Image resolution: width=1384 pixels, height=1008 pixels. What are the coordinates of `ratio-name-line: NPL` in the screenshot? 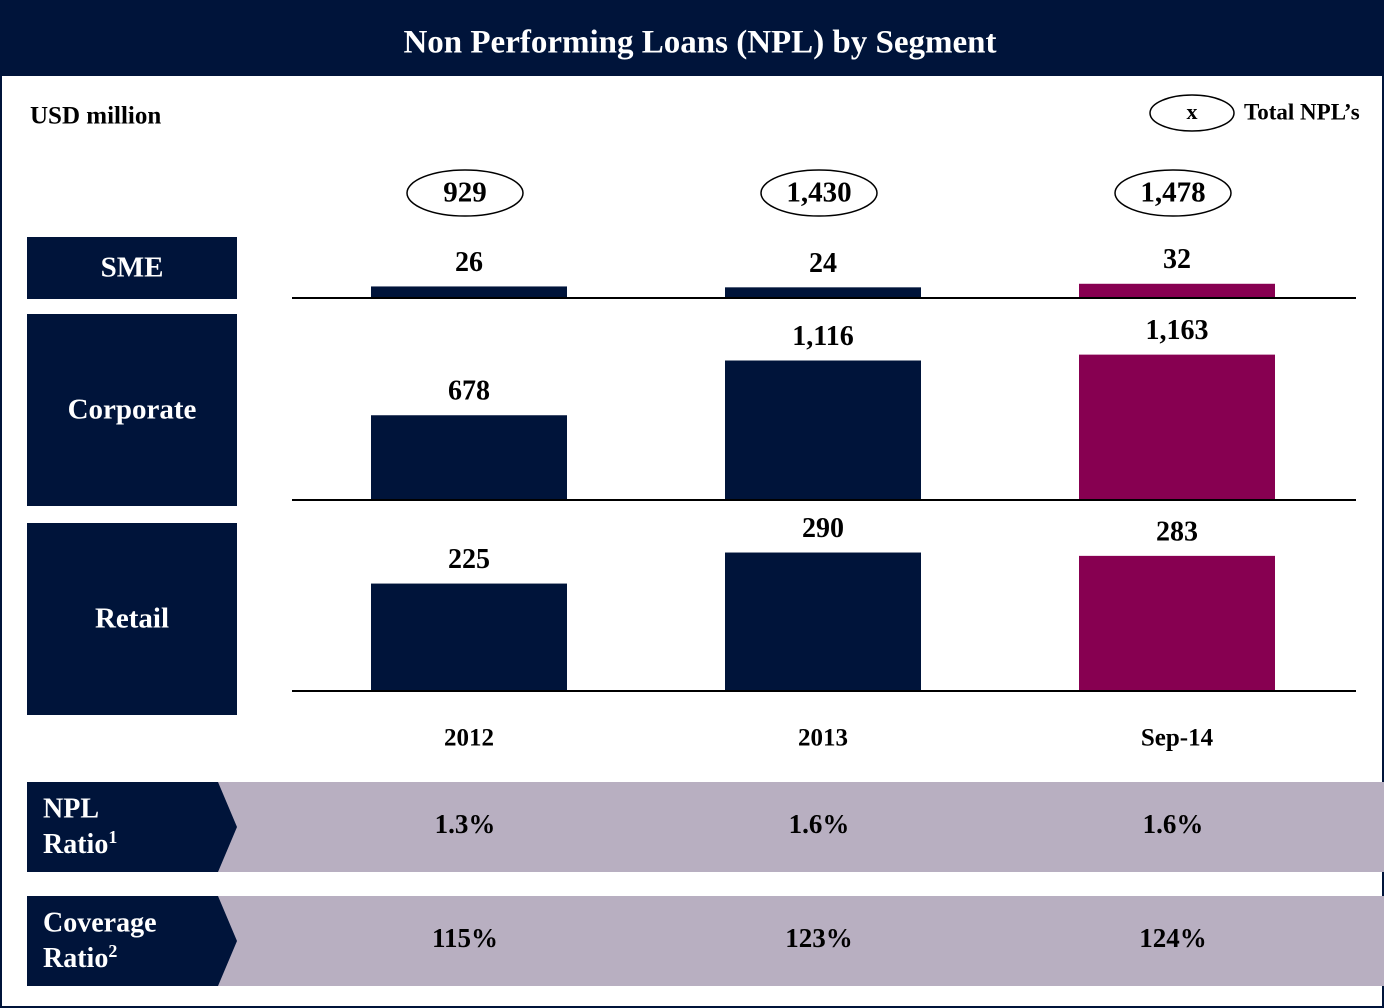 It's located at (71, 808).